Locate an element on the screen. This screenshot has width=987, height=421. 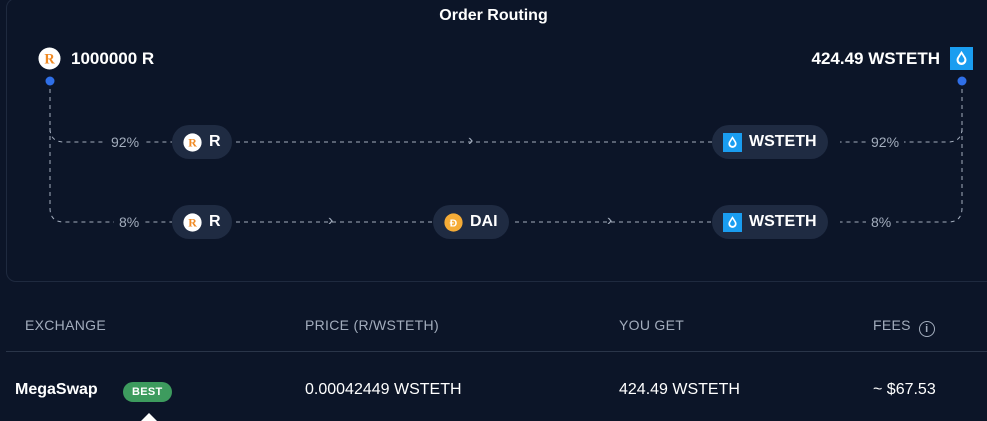
from-dot is located at coordinates (50, 81).